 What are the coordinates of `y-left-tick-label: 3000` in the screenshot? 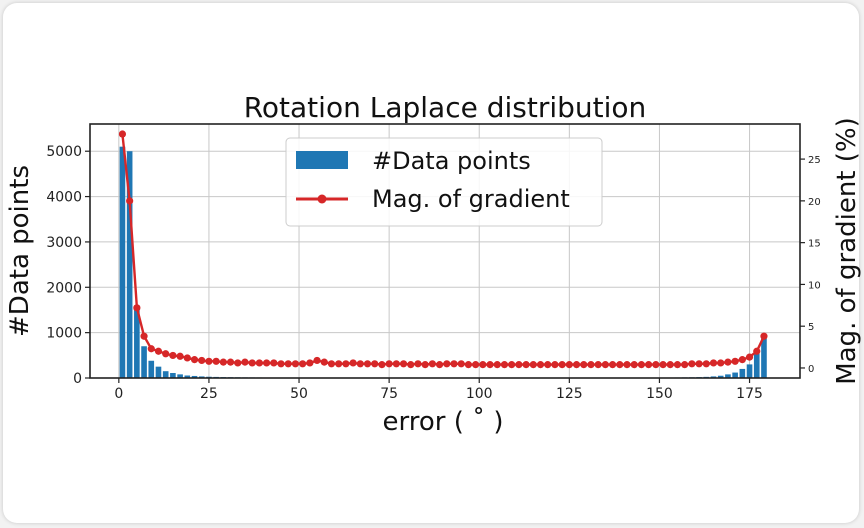 It's located at (64, 243).